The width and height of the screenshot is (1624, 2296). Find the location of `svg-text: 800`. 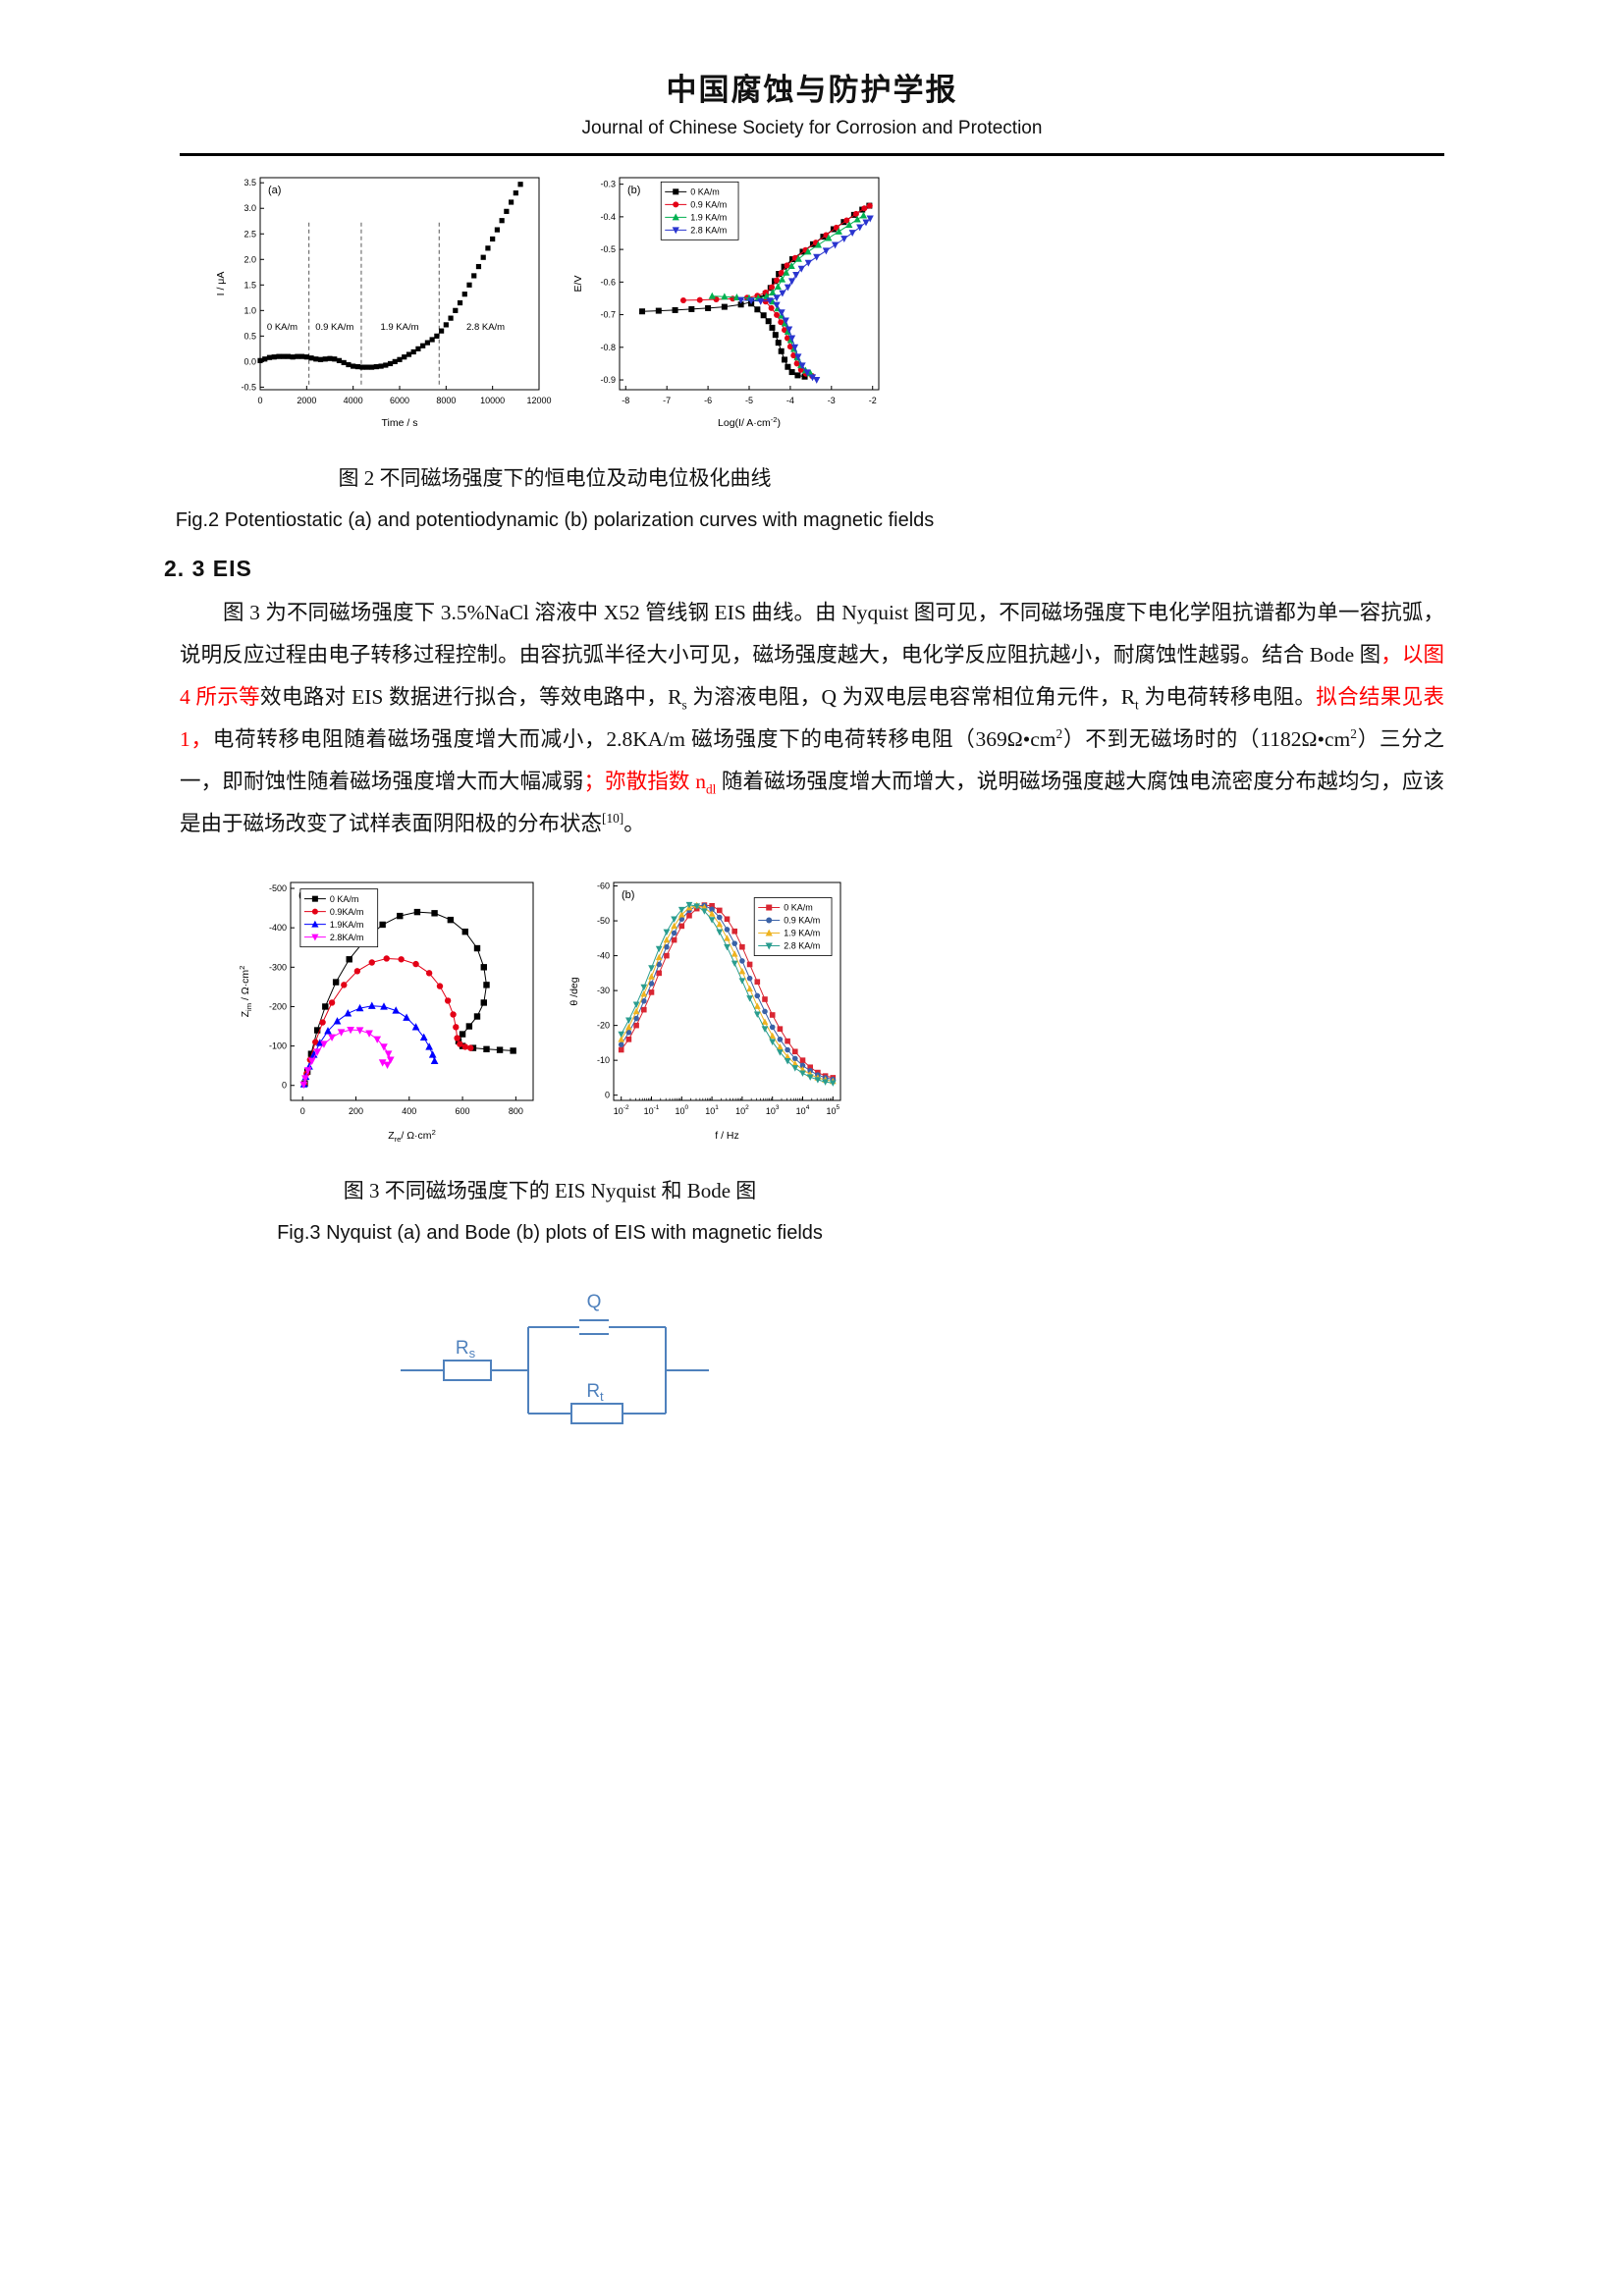

svg-text: 800 is located at coordinates (516, 1111).